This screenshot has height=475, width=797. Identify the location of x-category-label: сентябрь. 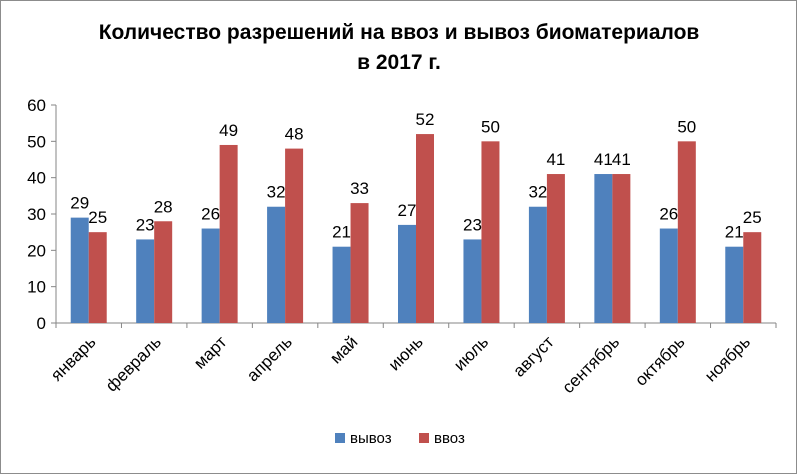
(591, 364).